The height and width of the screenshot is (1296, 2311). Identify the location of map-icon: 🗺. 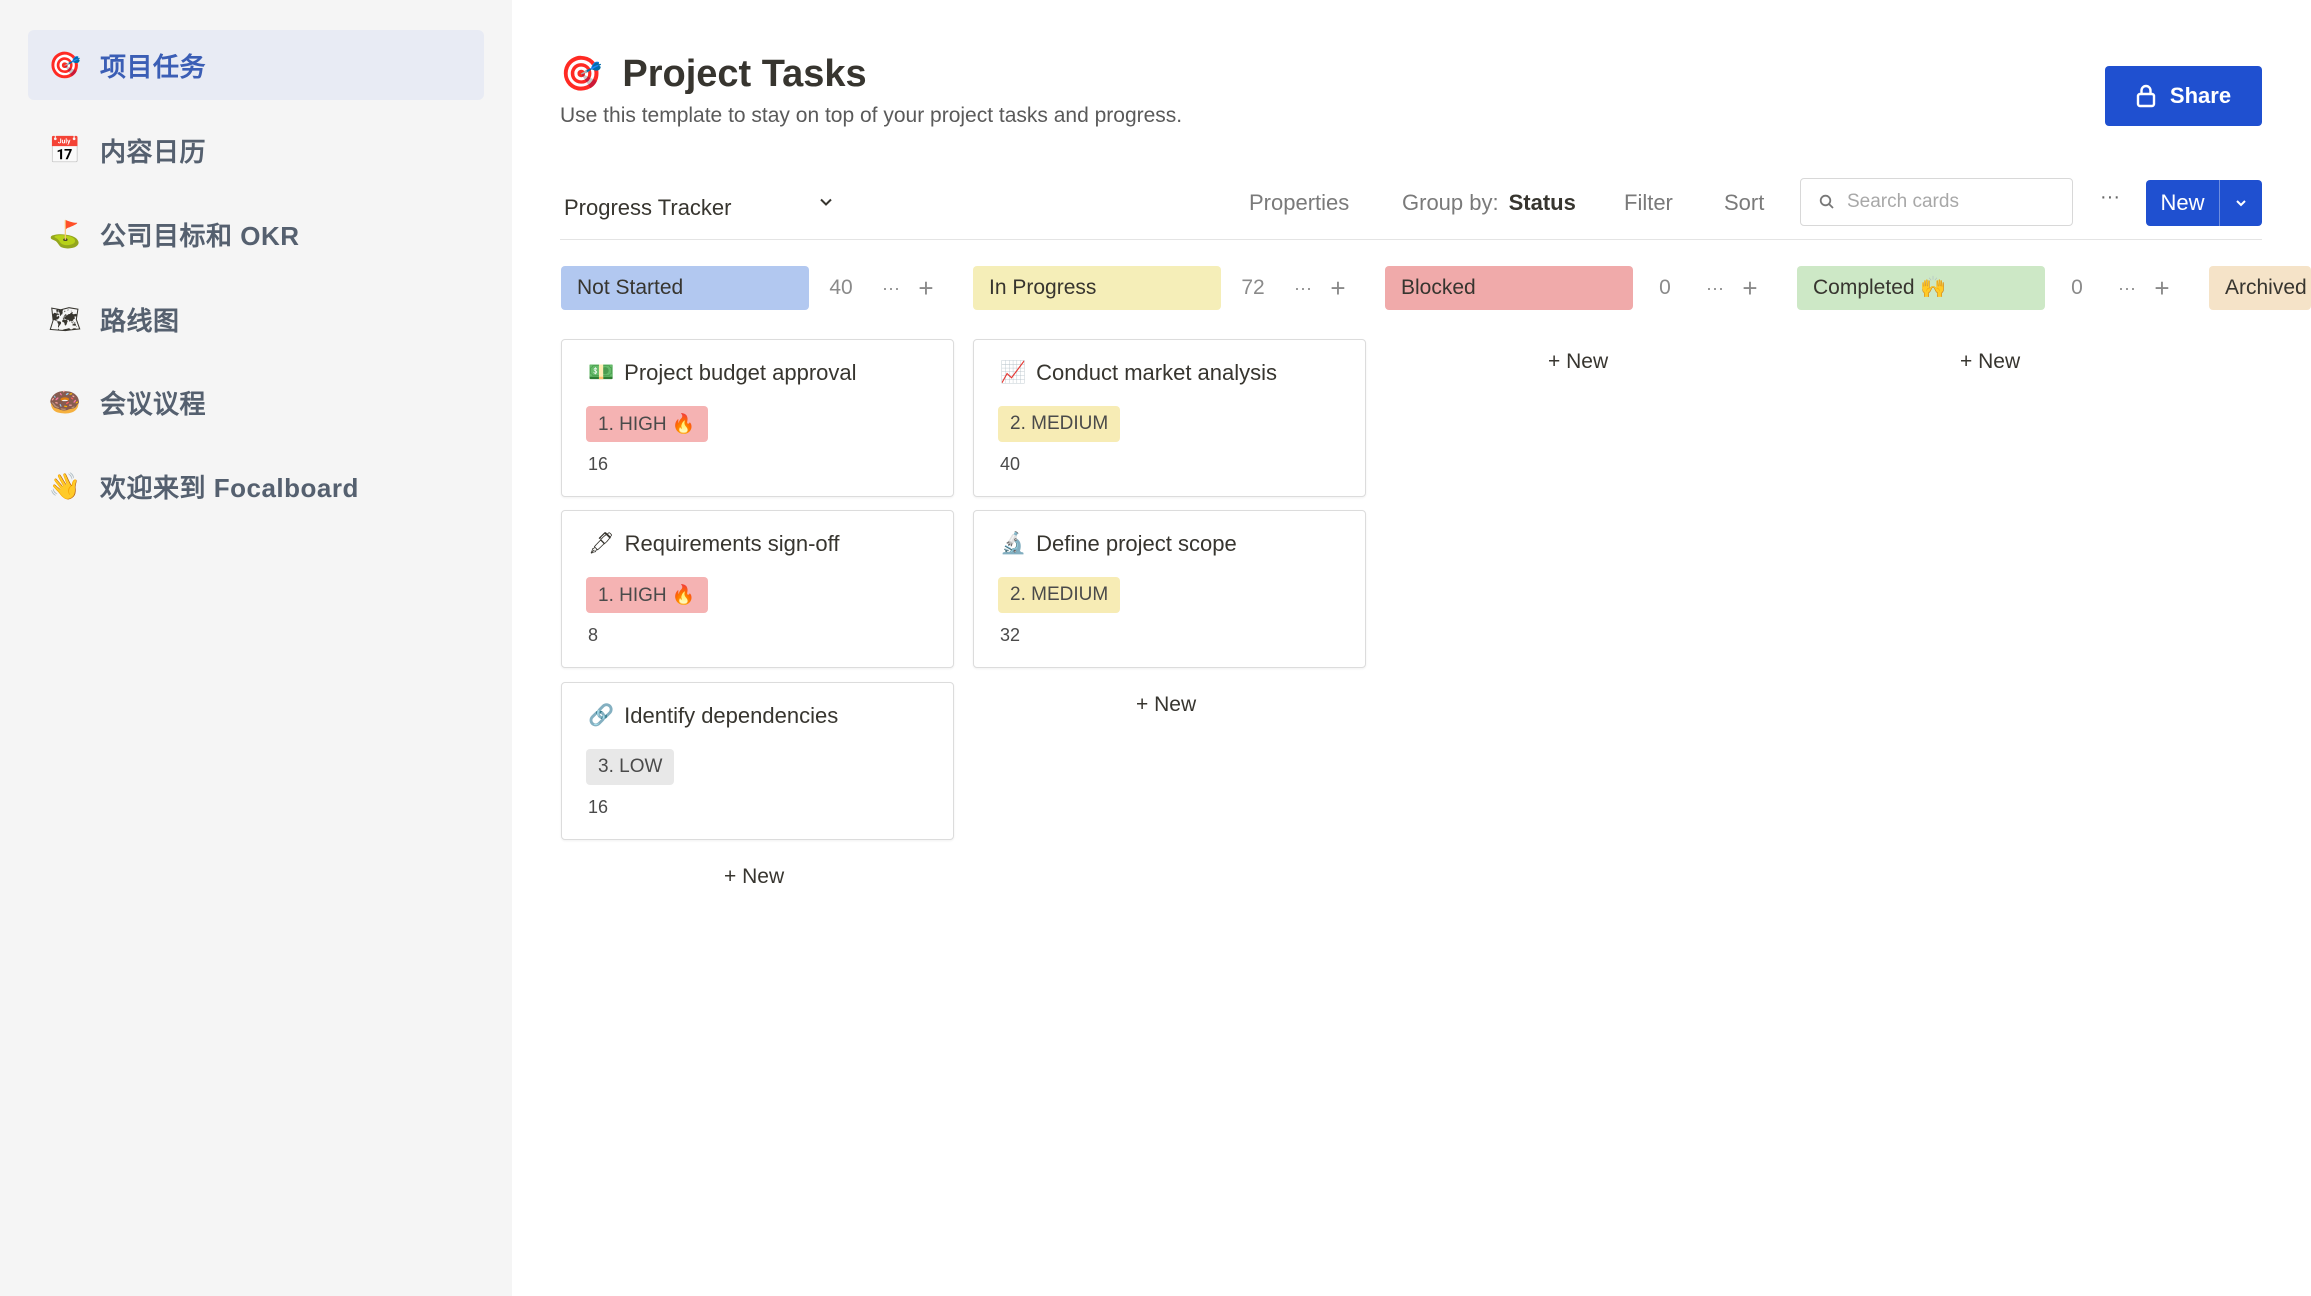
(65, 319).